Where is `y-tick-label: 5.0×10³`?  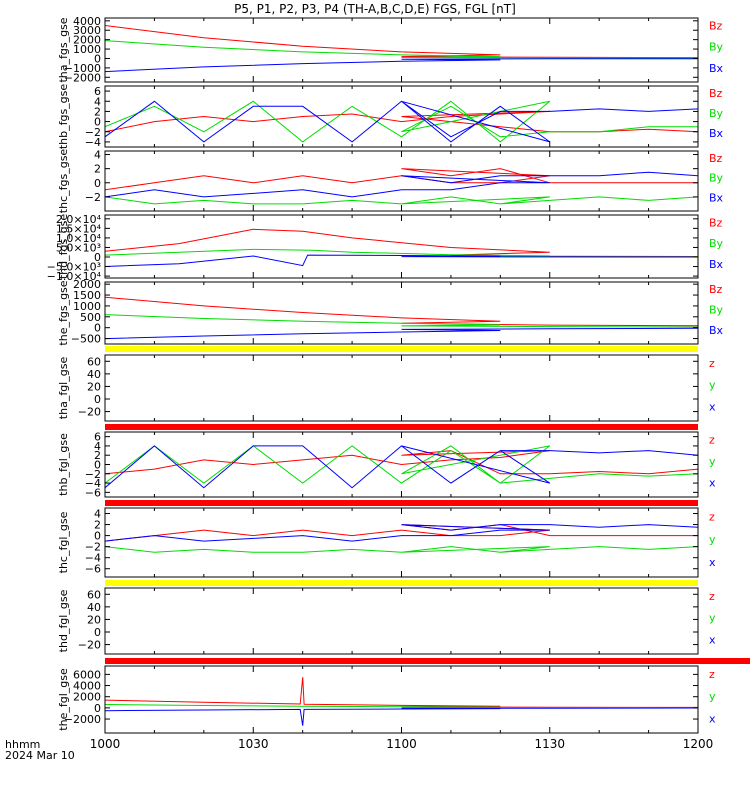 y-tick-label: 5.0×10³ is located at coordinates (78, 247).